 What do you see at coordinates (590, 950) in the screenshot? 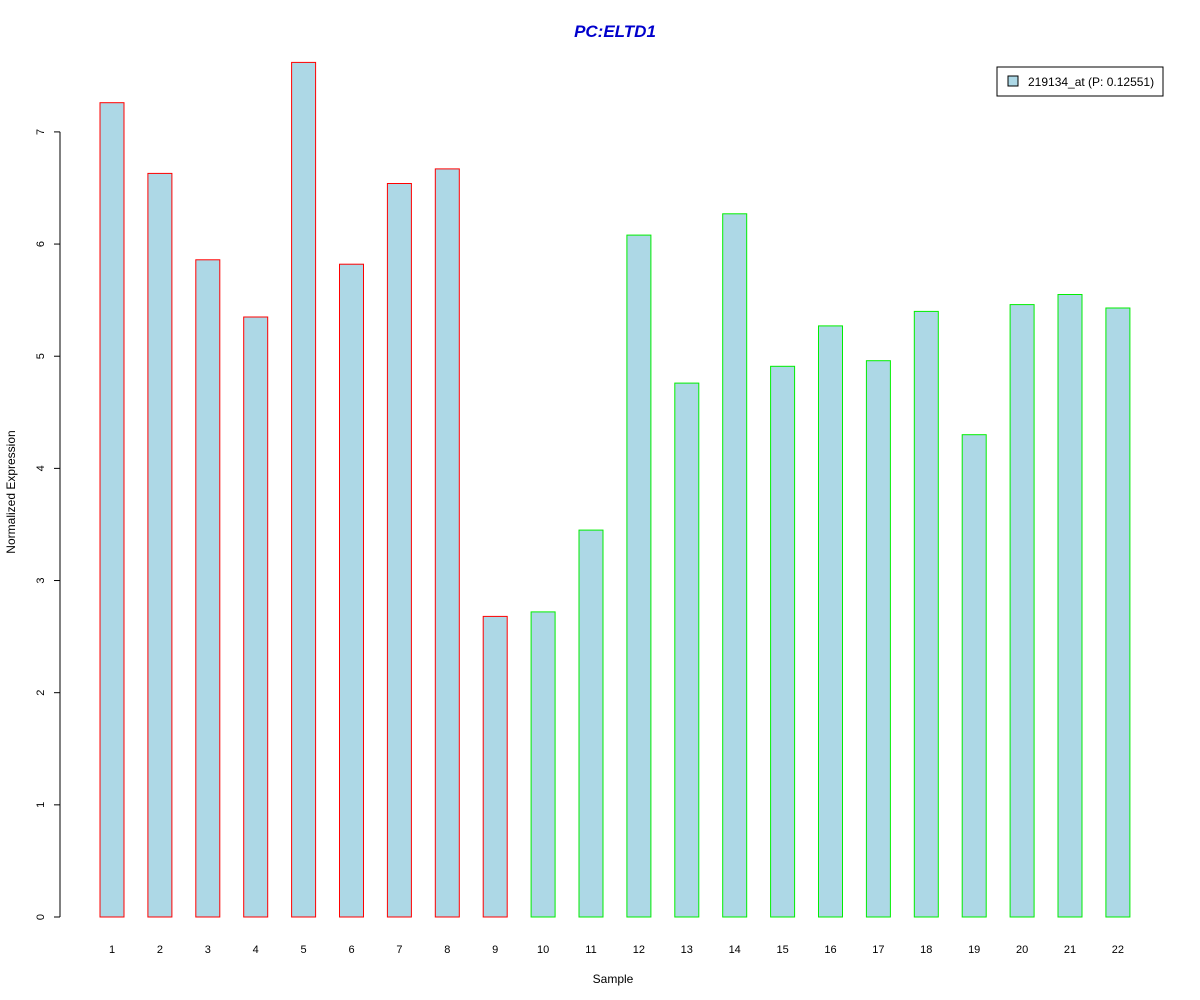
I see `x-tick-label: 11` at bounding box center [590, 950].